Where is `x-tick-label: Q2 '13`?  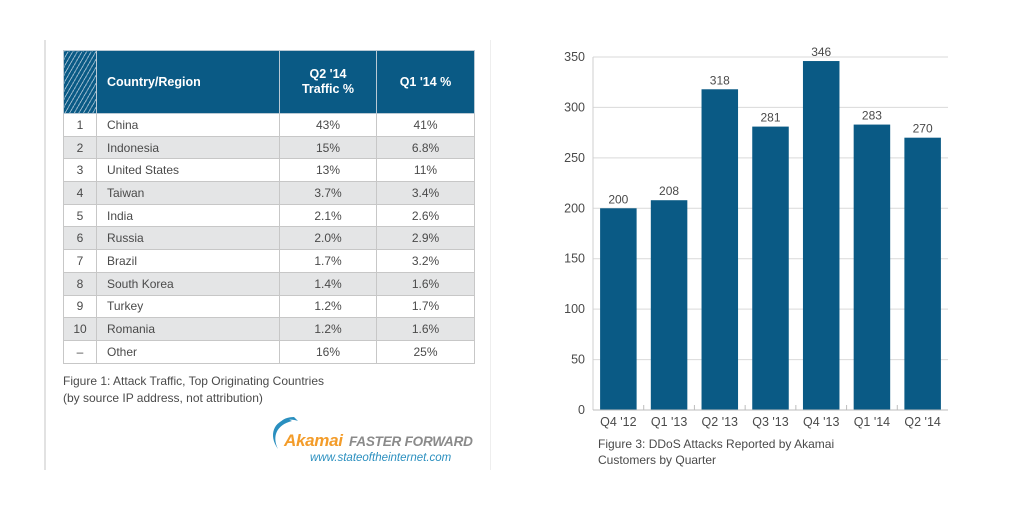 x-tick-label: Q2 '13 is located at coordinates (720, 422).